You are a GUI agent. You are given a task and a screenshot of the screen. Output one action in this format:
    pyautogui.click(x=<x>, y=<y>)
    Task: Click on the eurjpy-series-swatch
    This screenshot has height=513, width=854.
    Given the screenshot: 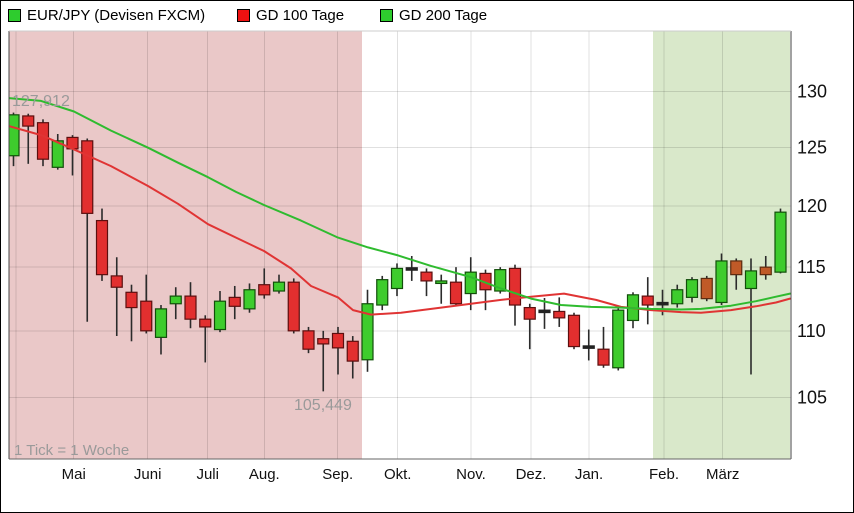 What is the action you would take?
    pyautogui.click(x=14, y=15)
    